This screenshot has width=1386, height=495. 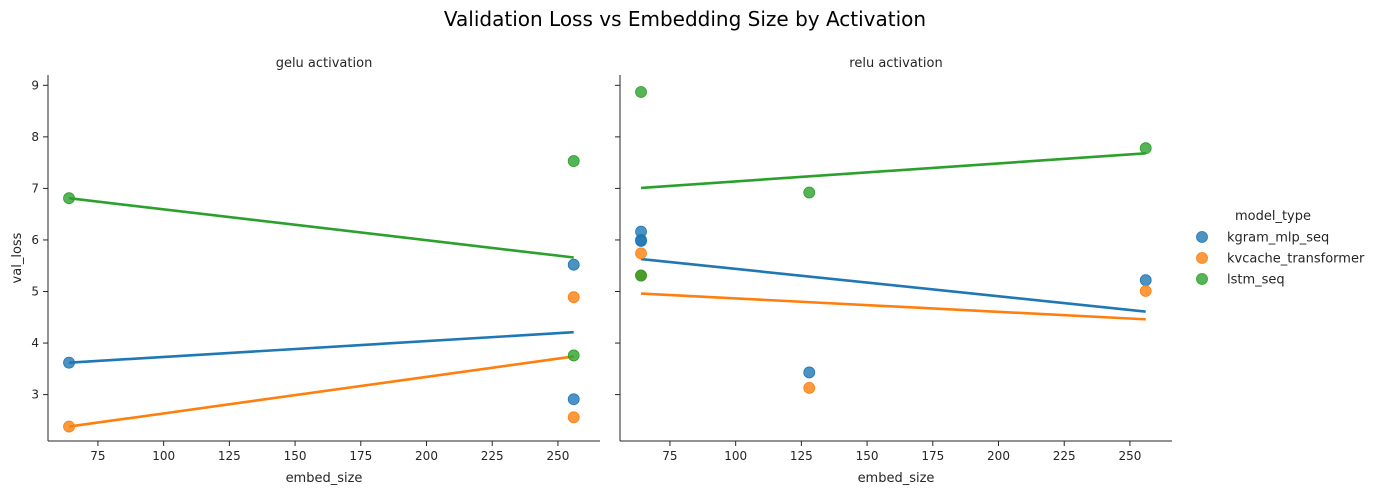 What do you see at coordinates (1202, 279) in the screenshot?
I see `legend-marker-lstm_seq` at bounding box center [1202, 279].